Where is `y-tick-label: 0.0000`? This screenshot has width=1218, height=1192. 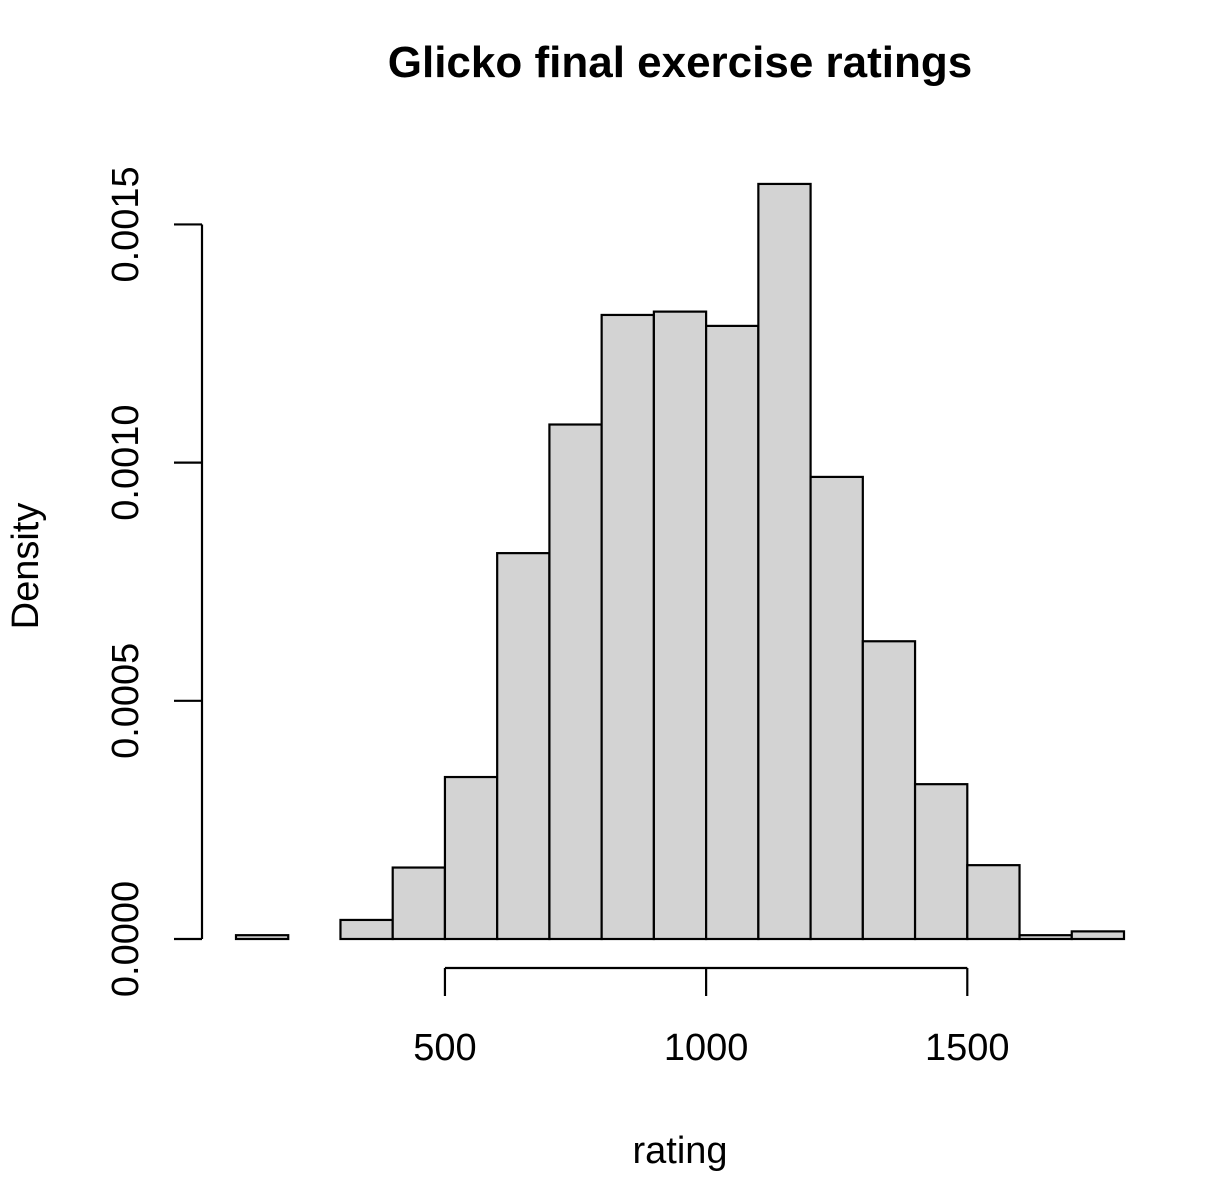 y-tick-label: 0.0000 is located at coordinates (126, 939).